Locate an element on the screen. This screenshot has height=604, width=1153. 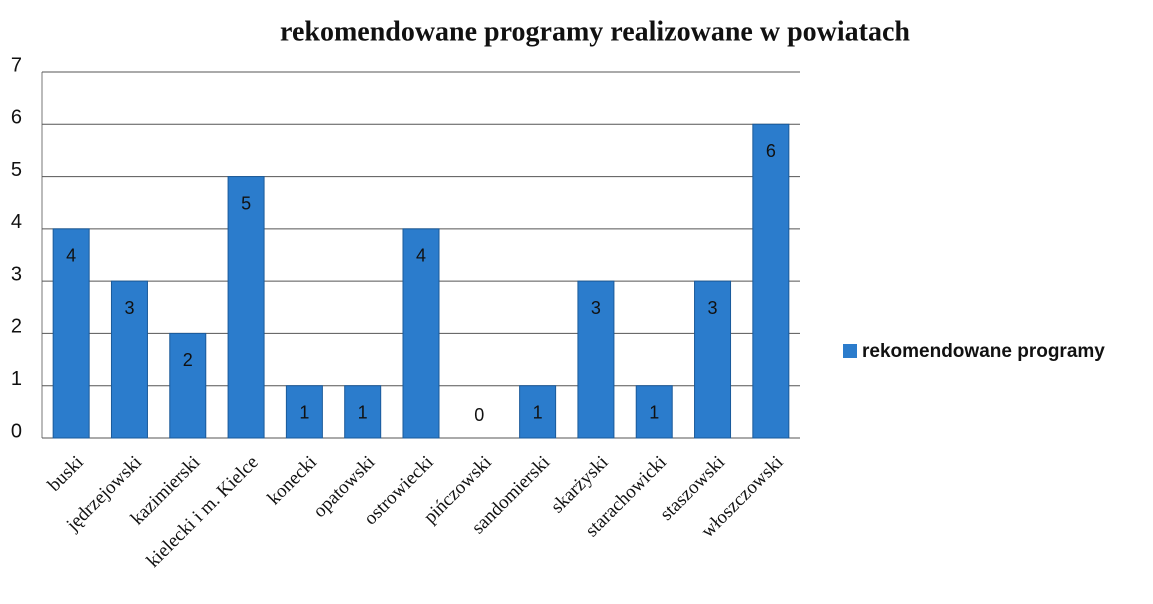
data-label: 0 is located at coordinates (479, 415).